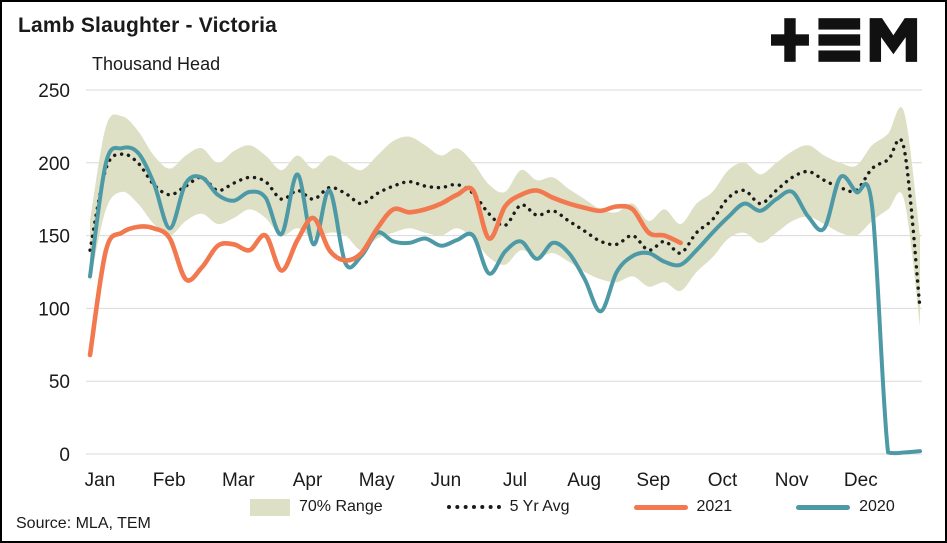 The width and height of the screenshot is (947, 543). I want to click on y-tick-label: 150, so click(54, 237).